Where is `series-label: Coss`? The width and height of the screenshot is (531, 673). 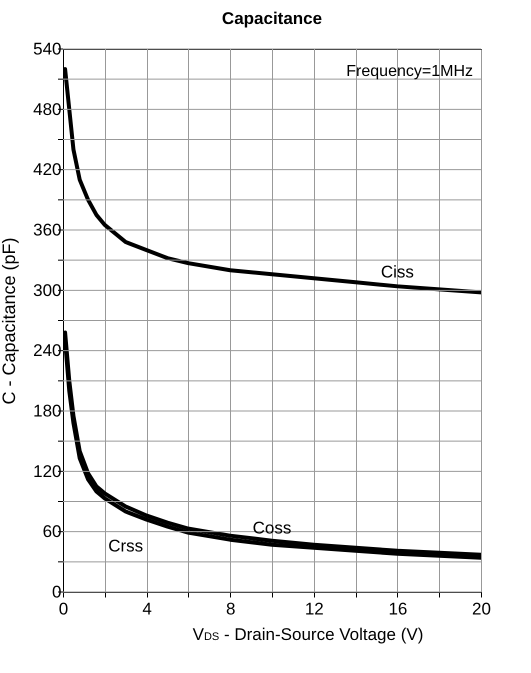 series-label: Coss is located at coordinates (272, 528).